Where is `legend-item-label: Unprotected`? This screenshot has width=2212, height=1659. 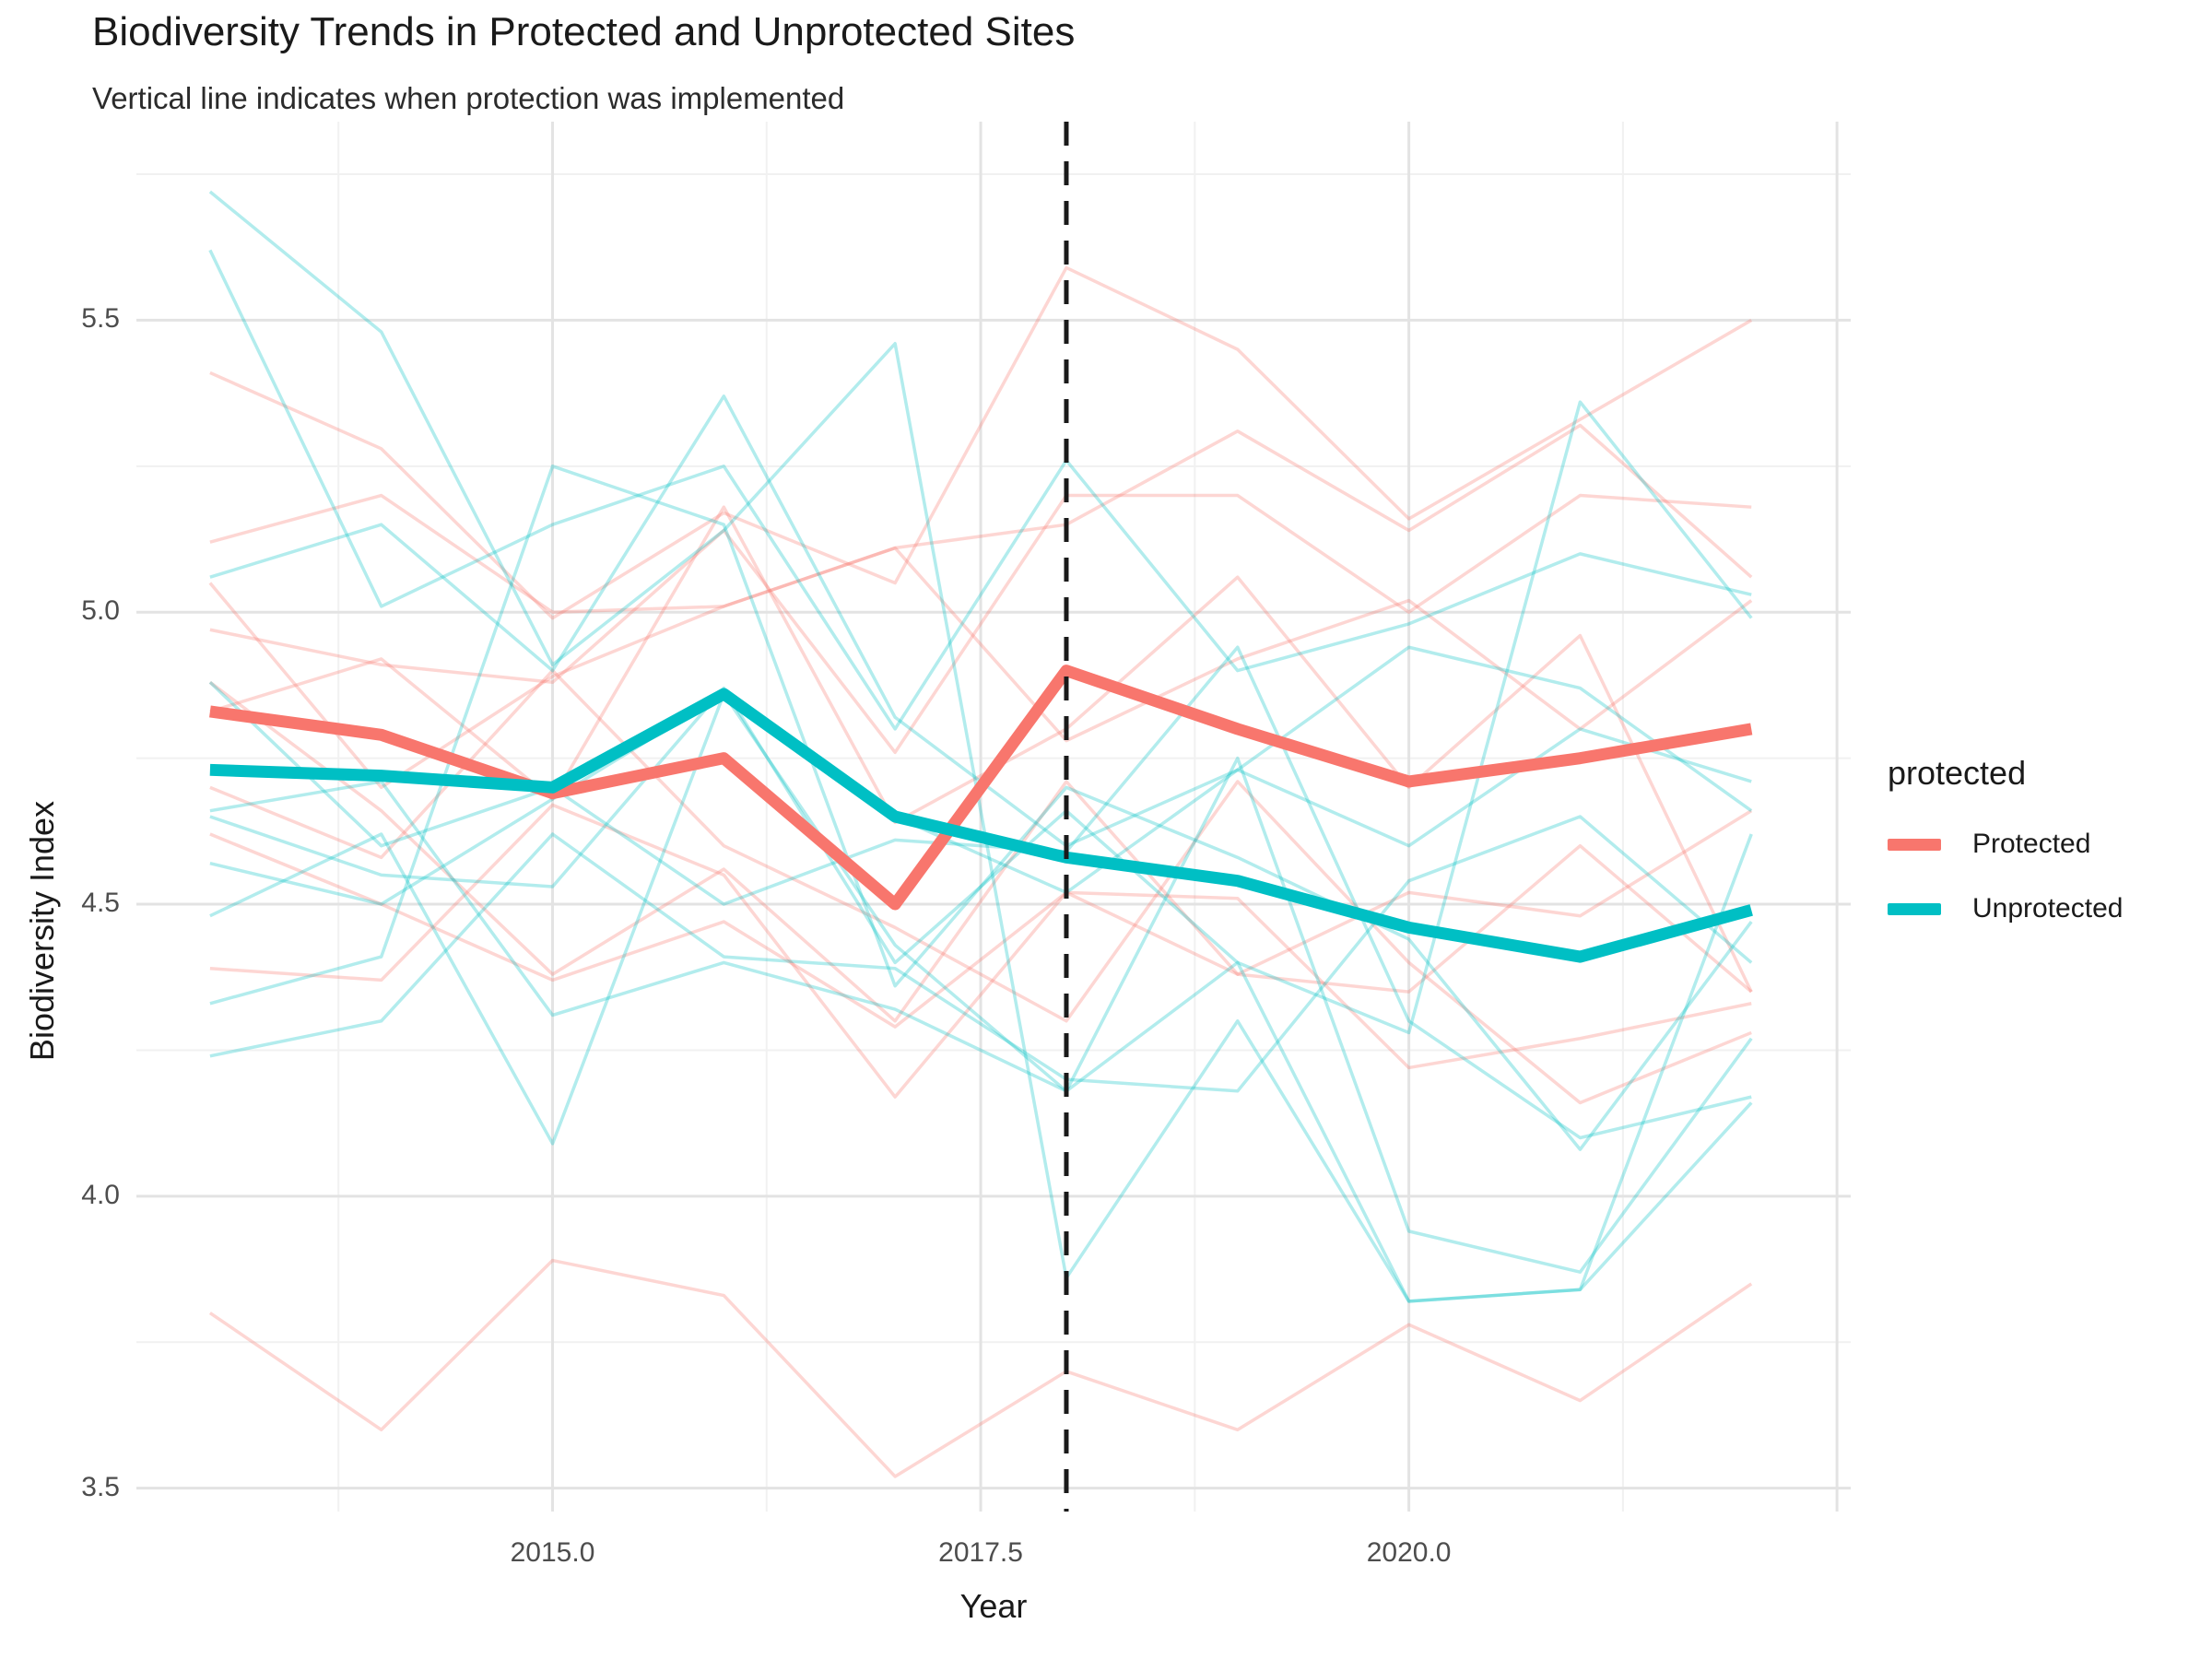
legend-item-label: Unprotected is located at coordinates (2048, 908).